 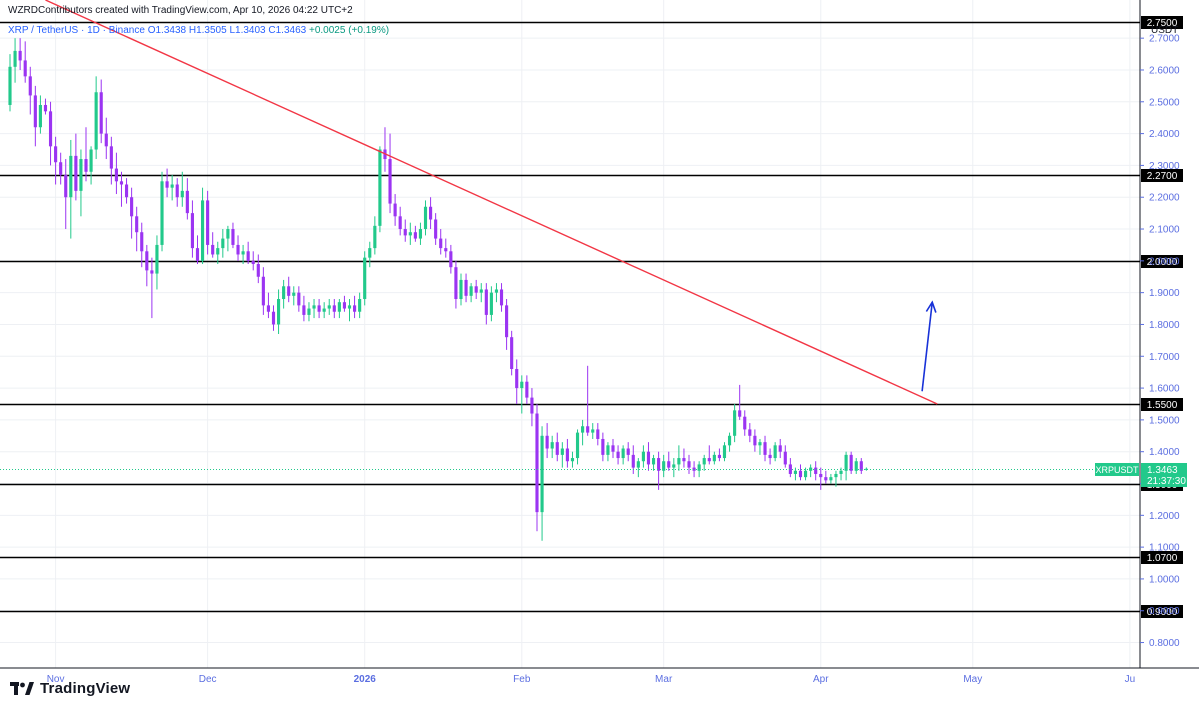 I want to click on price-tick-label: 0.8000, so click(x=1164, y=643).